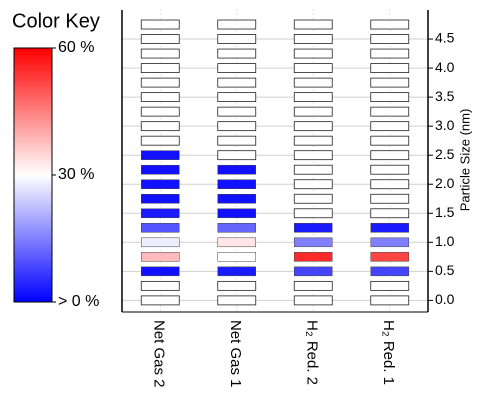  What do you see at coordinates (76, 174) in the screenshot?
I see `color-key-label: 30 %` at bounding box center [76, 174].